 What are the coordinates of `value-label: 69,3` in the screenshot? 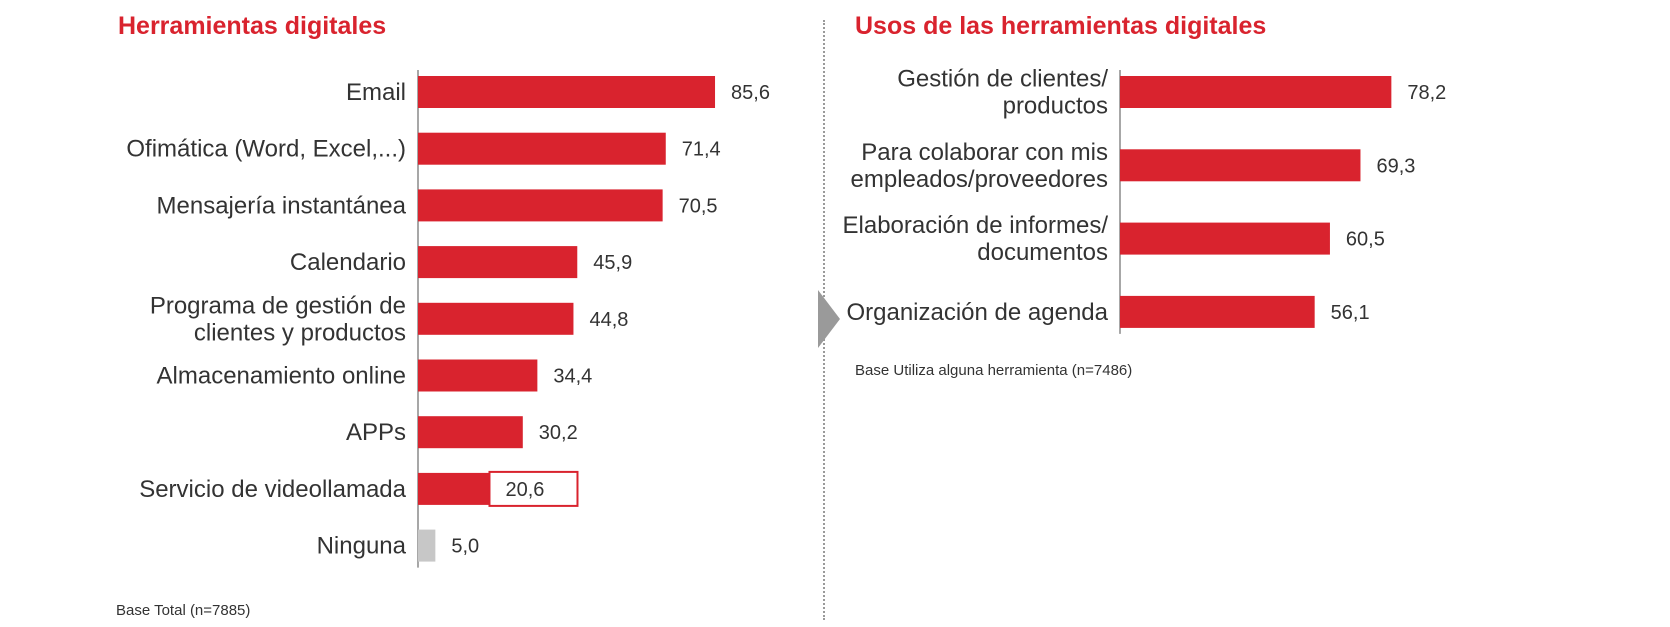 It's located at (1395, 166).